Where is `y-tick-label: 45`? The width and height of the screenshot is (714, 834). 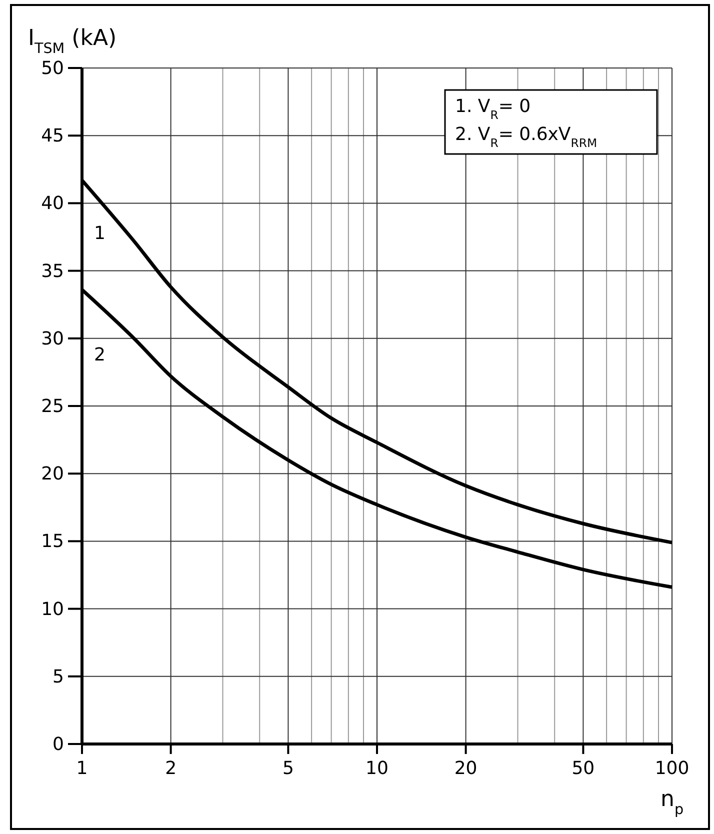
y-tick-label: 45 is located at coordinates (52, 136).